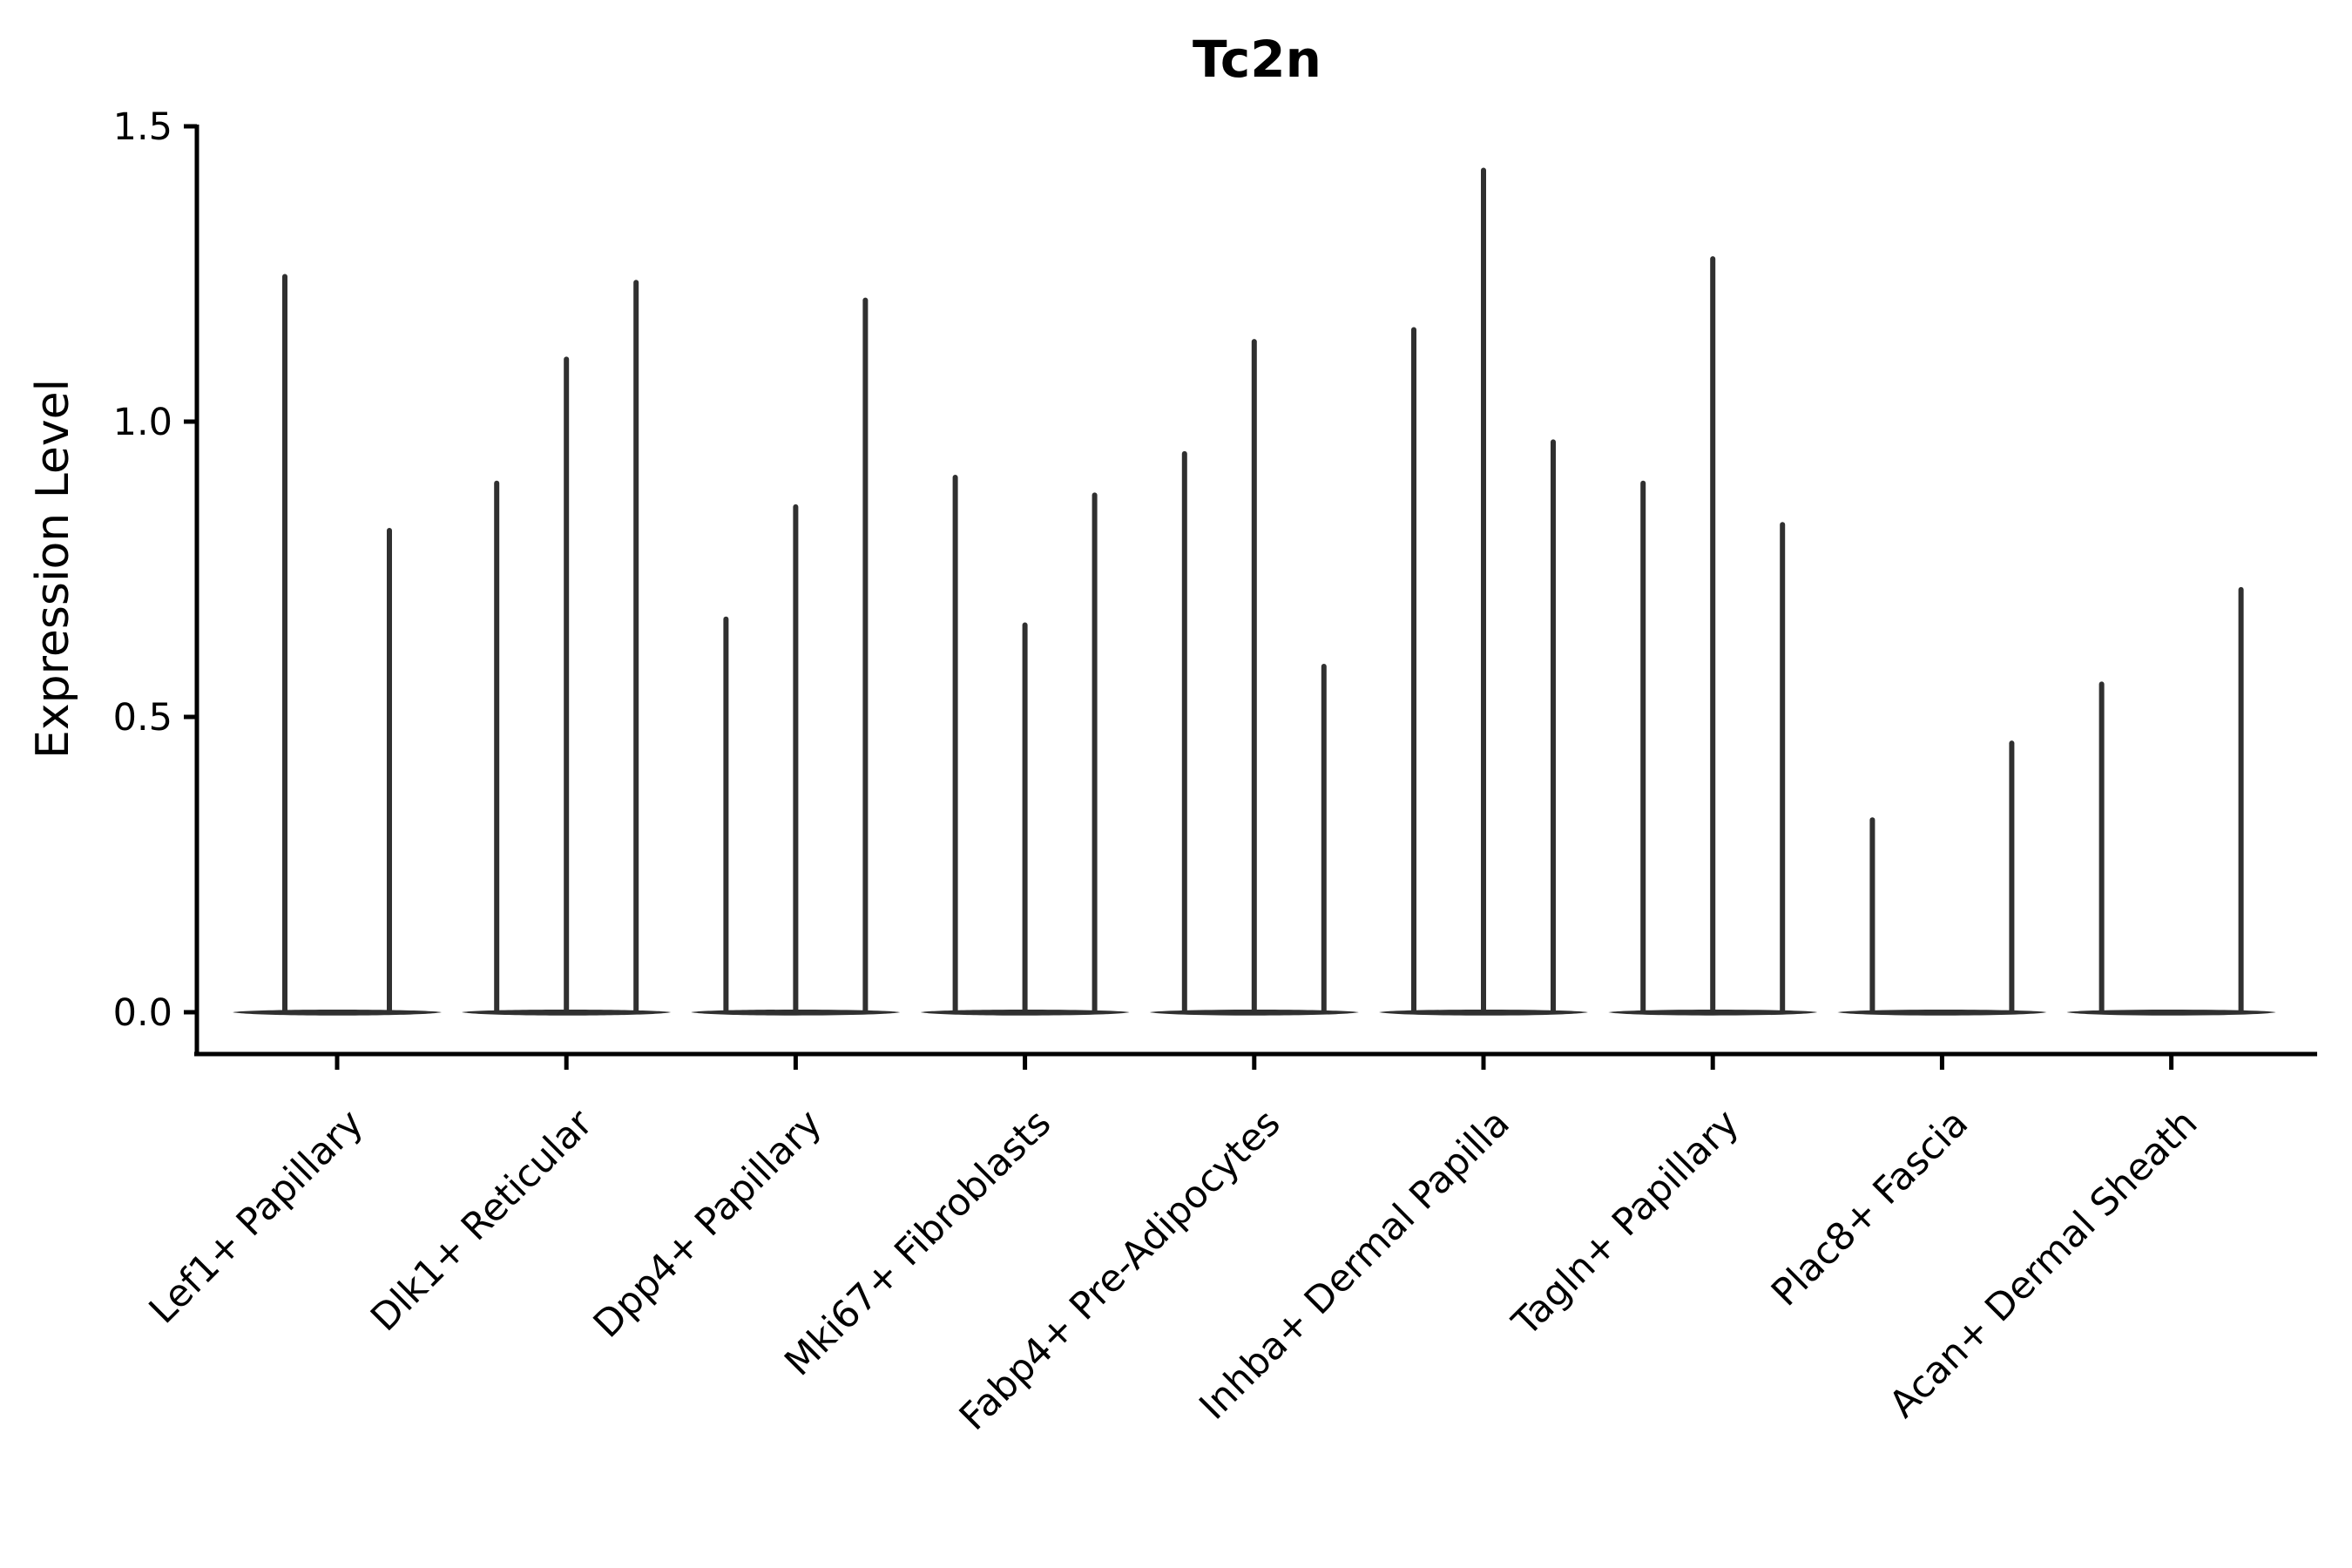  What do you see at coordinates (1870, 1208) in the screenshot?
I see `x-tick-label: Plac8+ Fascia` at bounding box center [1870, 1208].